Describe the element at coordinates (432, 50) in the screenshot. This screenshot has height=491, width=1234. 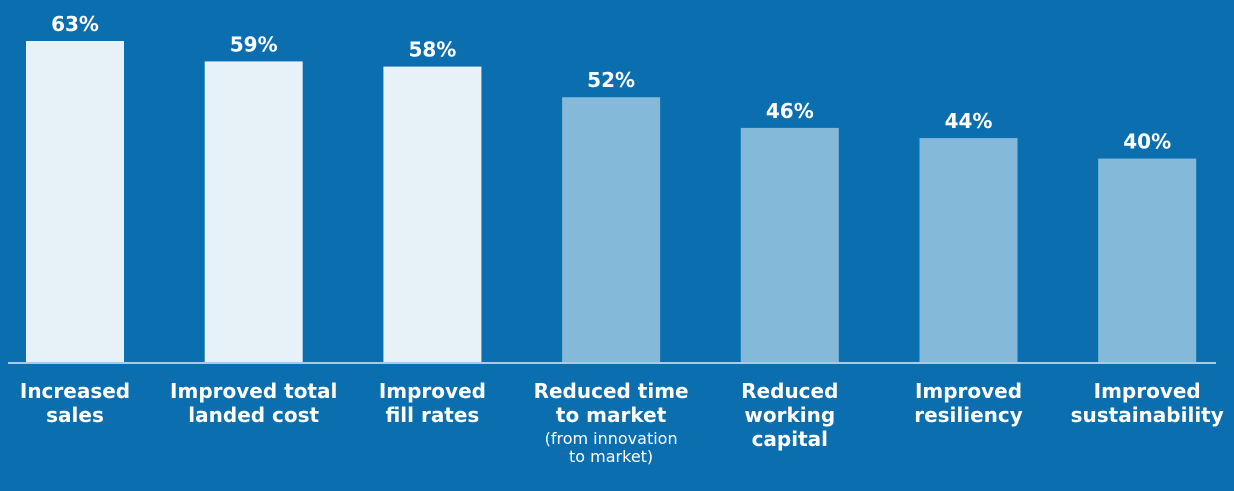
I see `value-label-improved-fill-rates: 58%` at that location.